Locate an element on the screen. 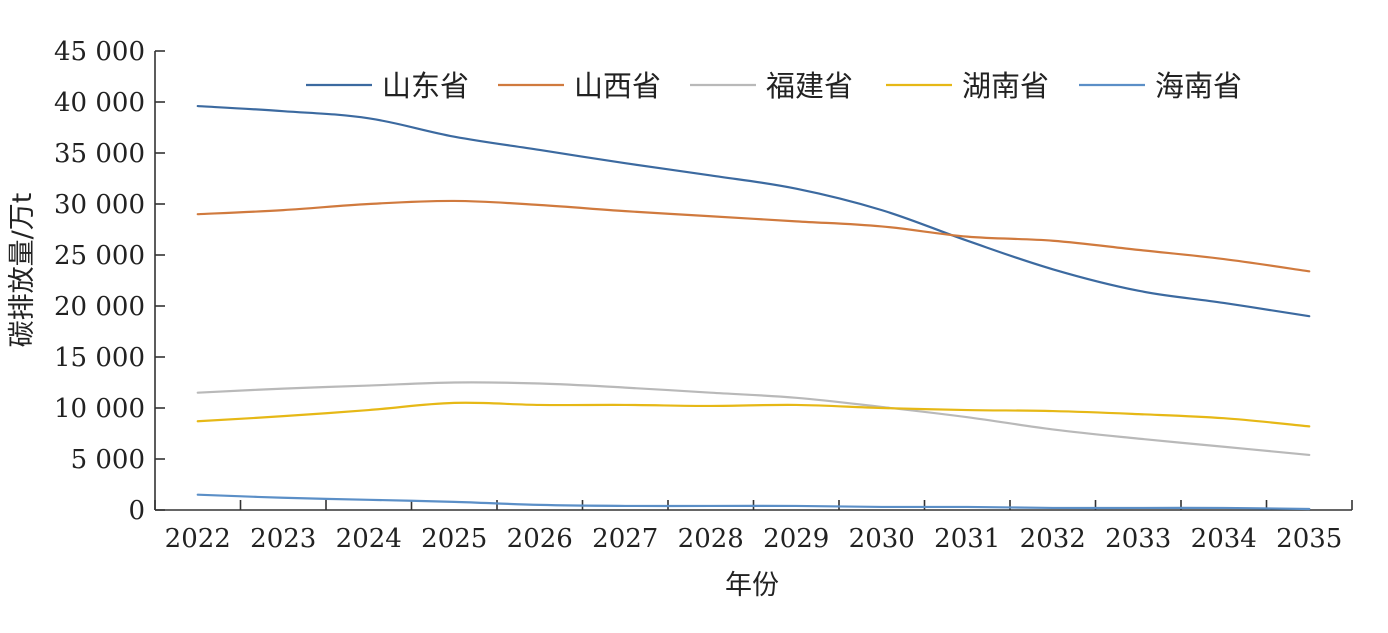 The height and width of the screenshot is (633, 1388). y-tick-label: 10 000 is located at coordinates (99, 409).